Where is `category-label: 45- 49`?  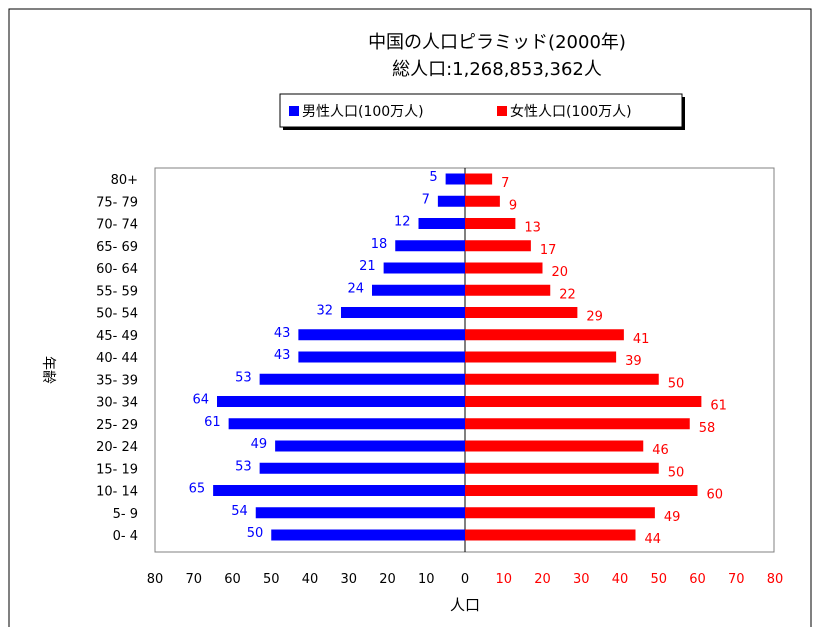
category-label: 45- 49 is located at coordinates (117, 336).